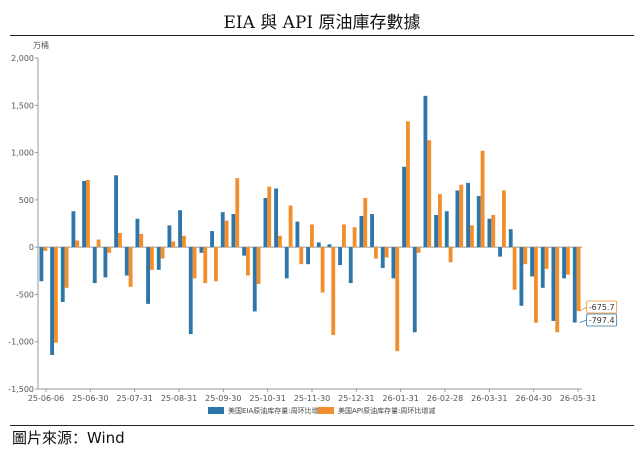 Image resolution: width=644 pixels, height=457 pixels. Describe the element at coordinates (268, 398) in the screenshot. I see `x-tick-label: 25-10-31` at that location.